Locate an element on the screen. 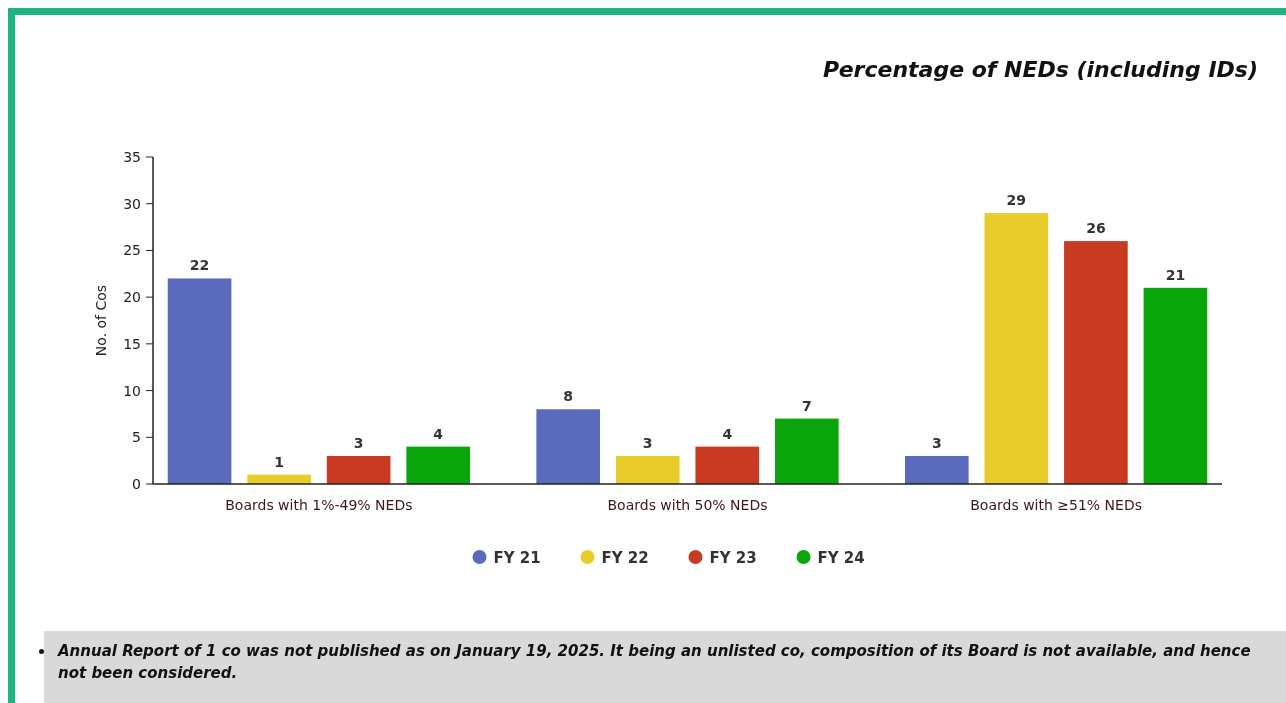  data-label: 26 is located at coordinates (1096, 228).